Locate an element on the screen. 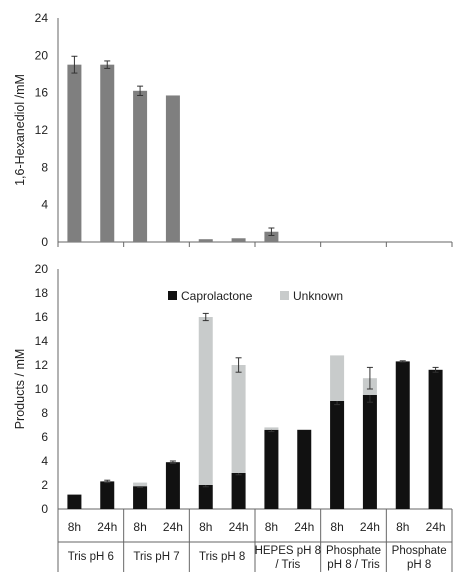  bottom-y-tick-label: 14 is located at coordinates (42, 341).